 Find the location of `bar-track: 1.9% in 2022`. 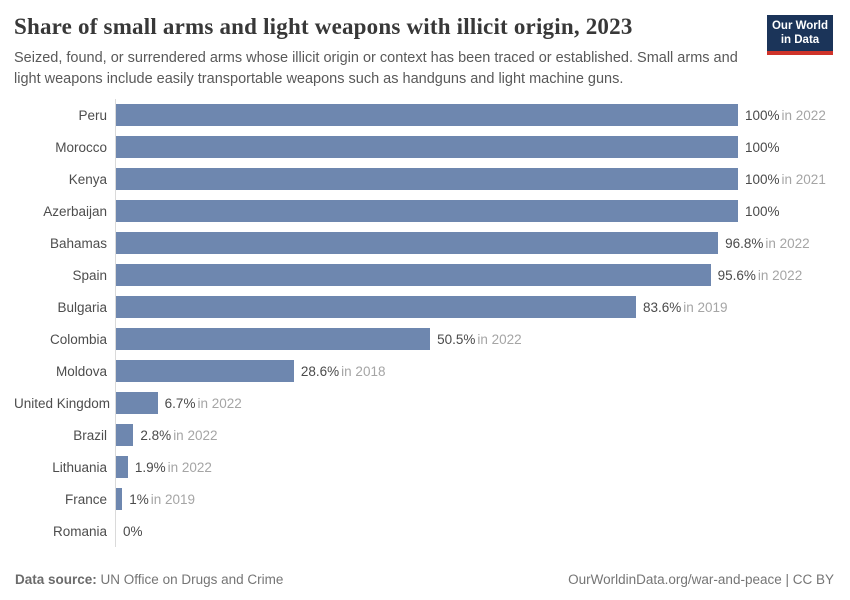

bar-track: 1.9% in 2022 is located at coordinates (475, 467).